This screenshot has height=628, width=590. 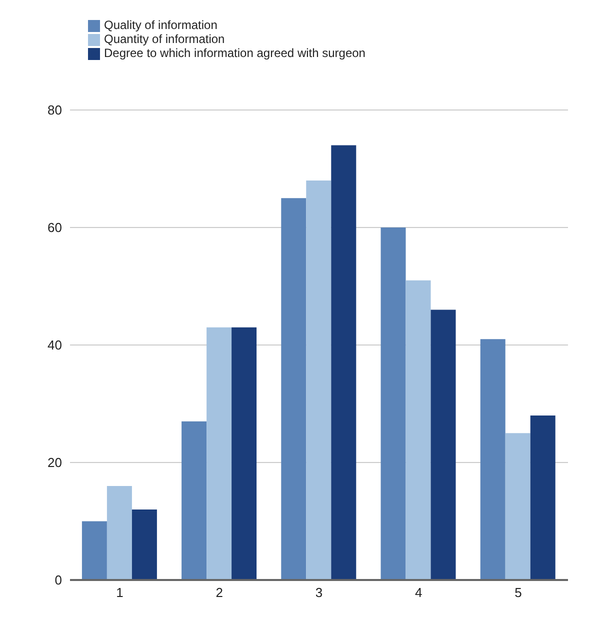 I want to click on y-tick-label: 60, so click(x=55, y=228).